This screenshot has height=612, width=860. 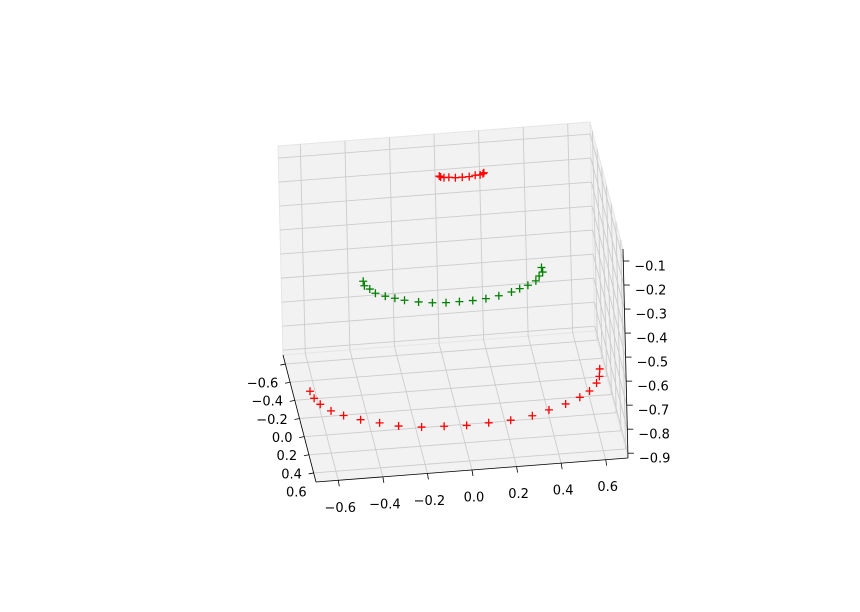 What do you see at coordinates (291, 474) in the screenshot?
I see `y-tick-label: 0.4` at bounding box center [291, 474].